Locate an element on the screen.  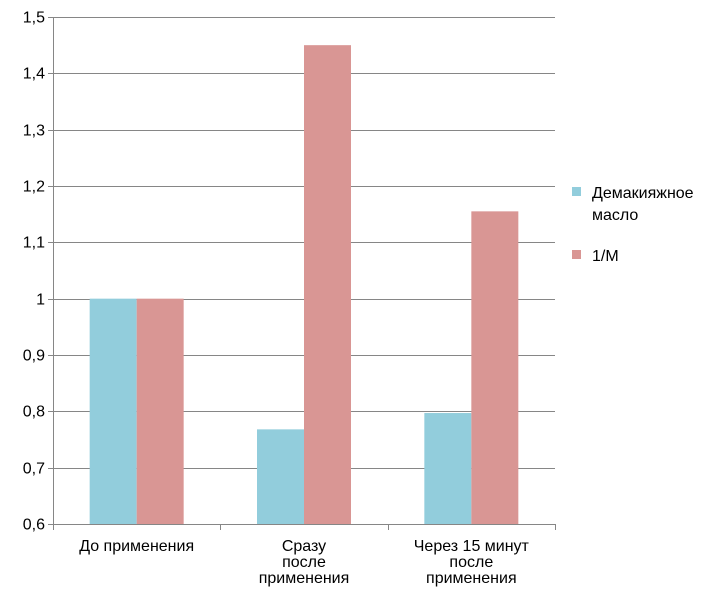
y-tick-label: 1,2 is located at coordinates (34, 187).